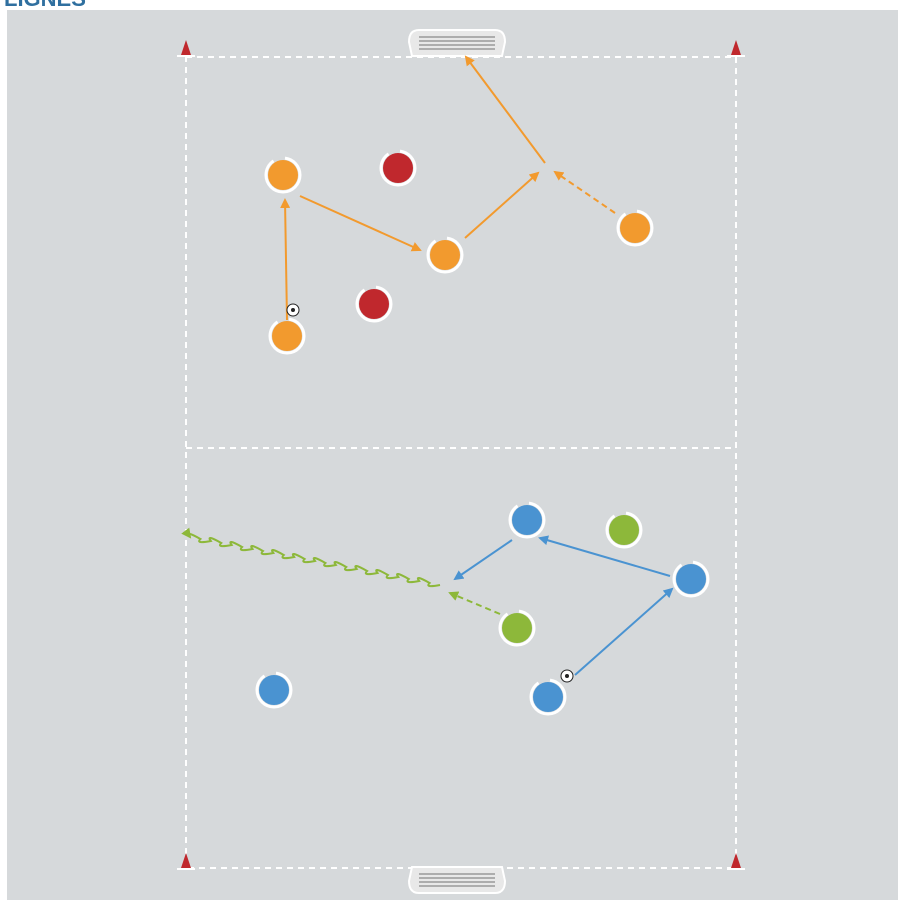 This screenshot has width=904, height=907. What do you see at coordinates (45, 5) in the screenshot?
I see `title: LIGNES` at bounding box center [45, 5].